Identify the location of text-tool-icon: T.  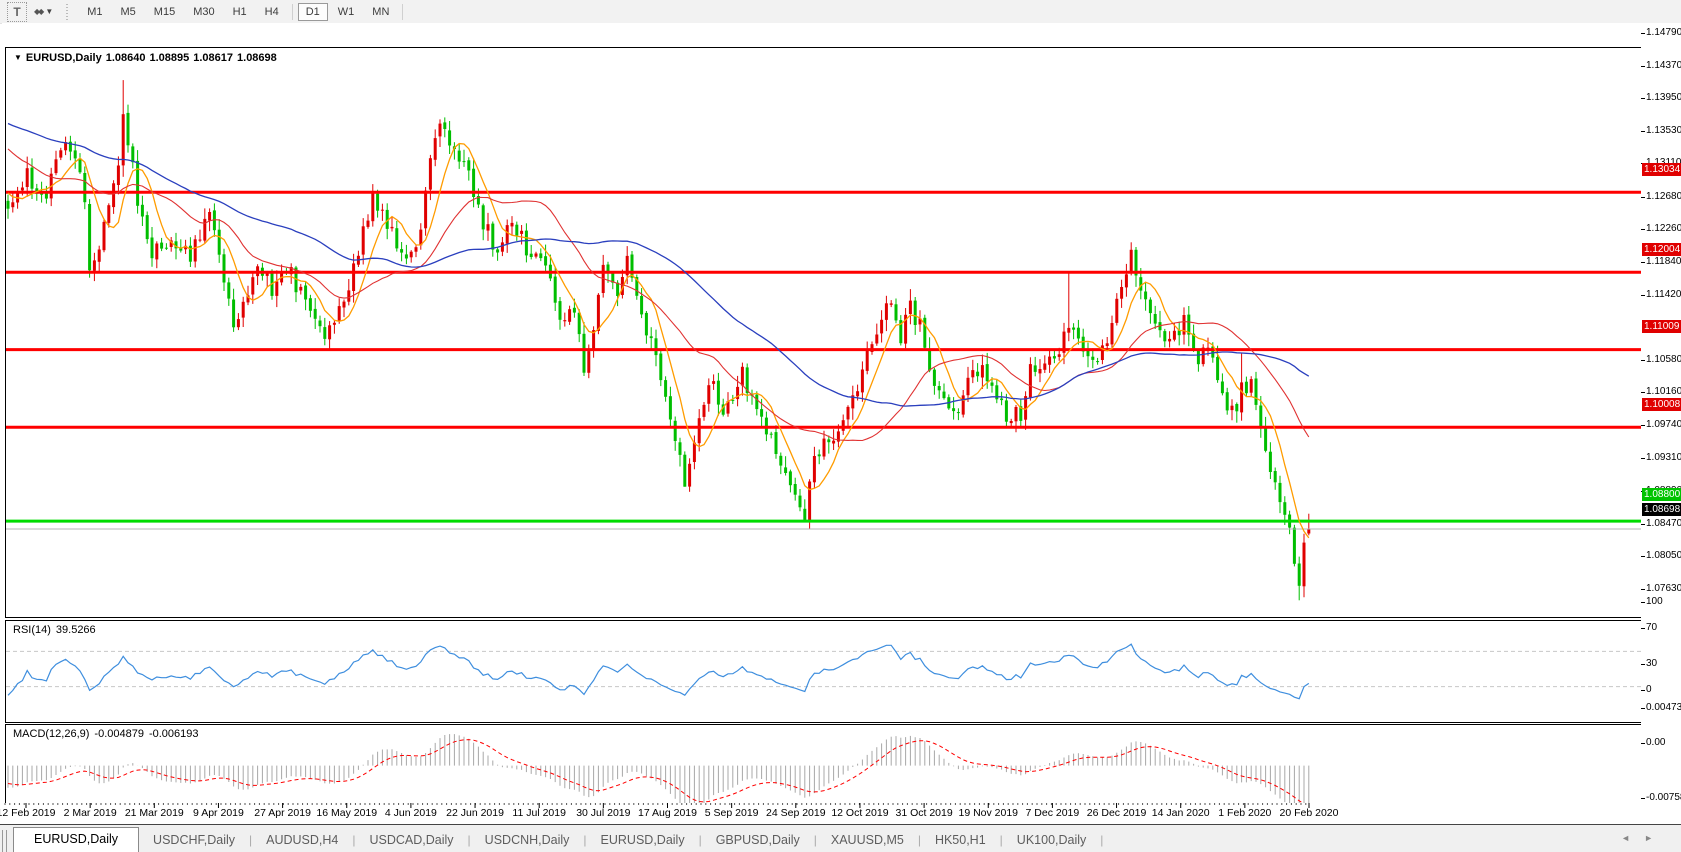
(17, 11).